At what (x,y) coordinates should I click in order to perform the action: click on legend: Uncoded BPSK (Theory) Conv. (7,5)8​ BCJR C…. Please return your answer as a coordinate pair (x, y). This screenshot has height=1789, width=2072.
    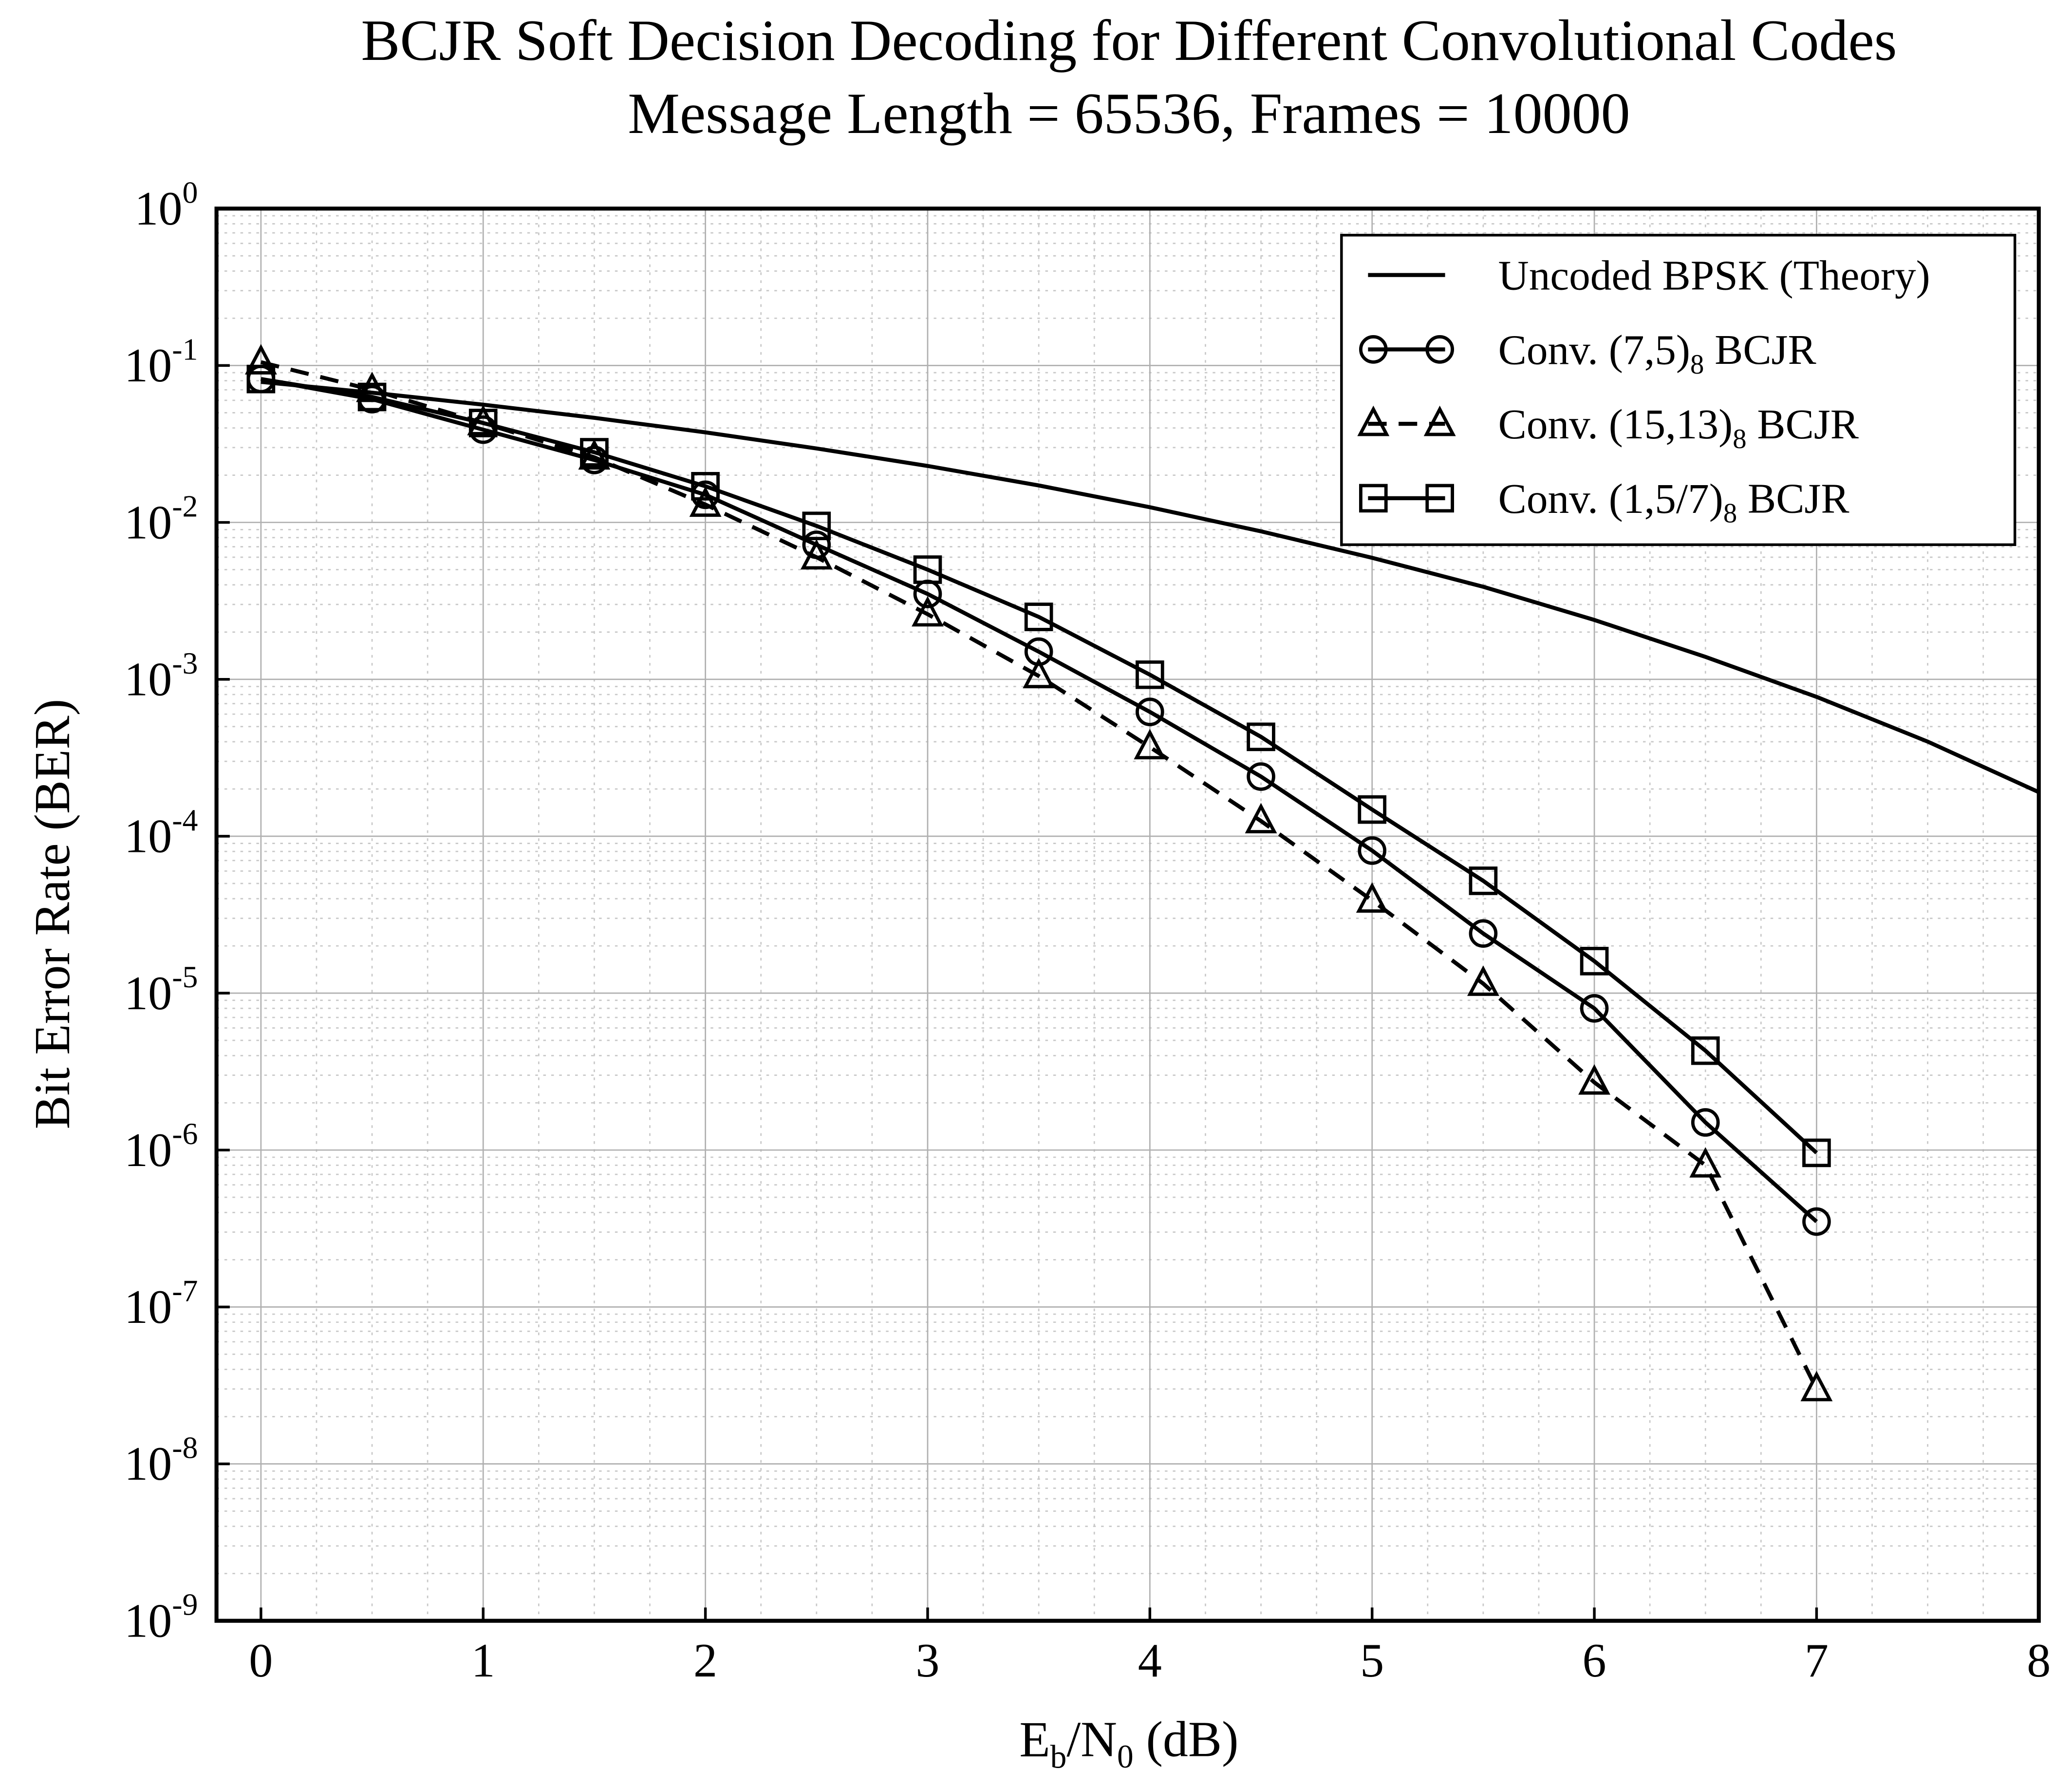
    Looking at the image, I should click on (1678, 390).